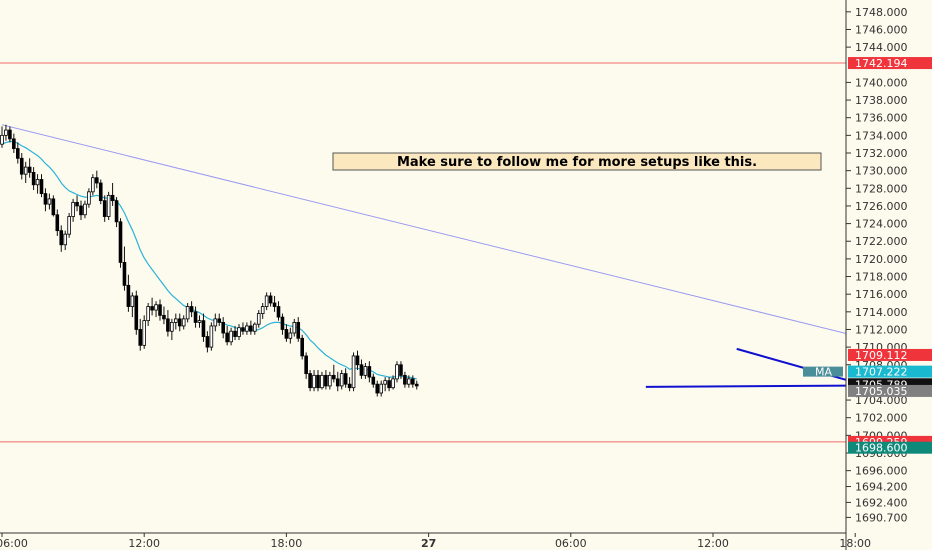  I want to click on time-tick-label: 12:00, so click(713, 543).